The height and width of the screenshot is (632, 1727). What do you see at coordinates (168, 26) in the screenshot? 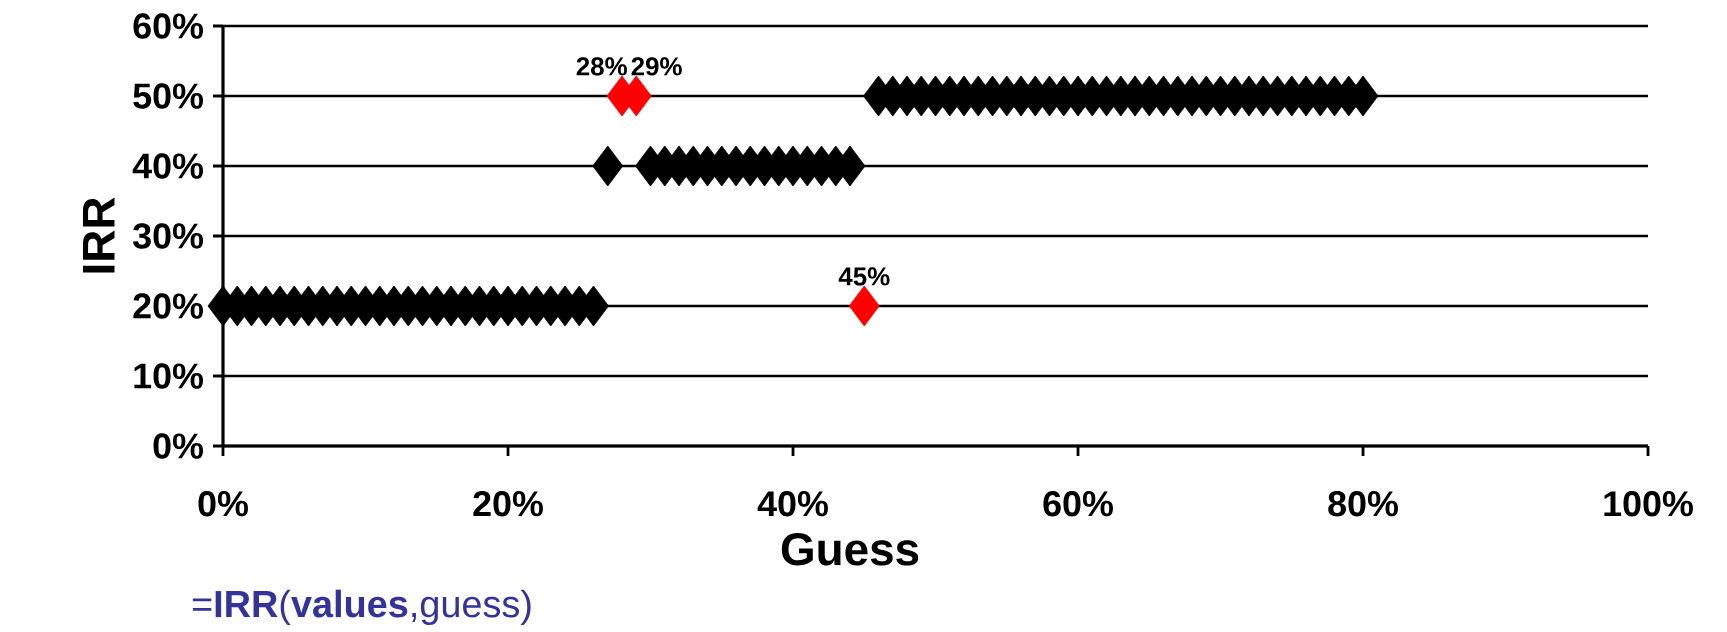
I see `y-tick-label: 60%` at bounding box center [168, 26].